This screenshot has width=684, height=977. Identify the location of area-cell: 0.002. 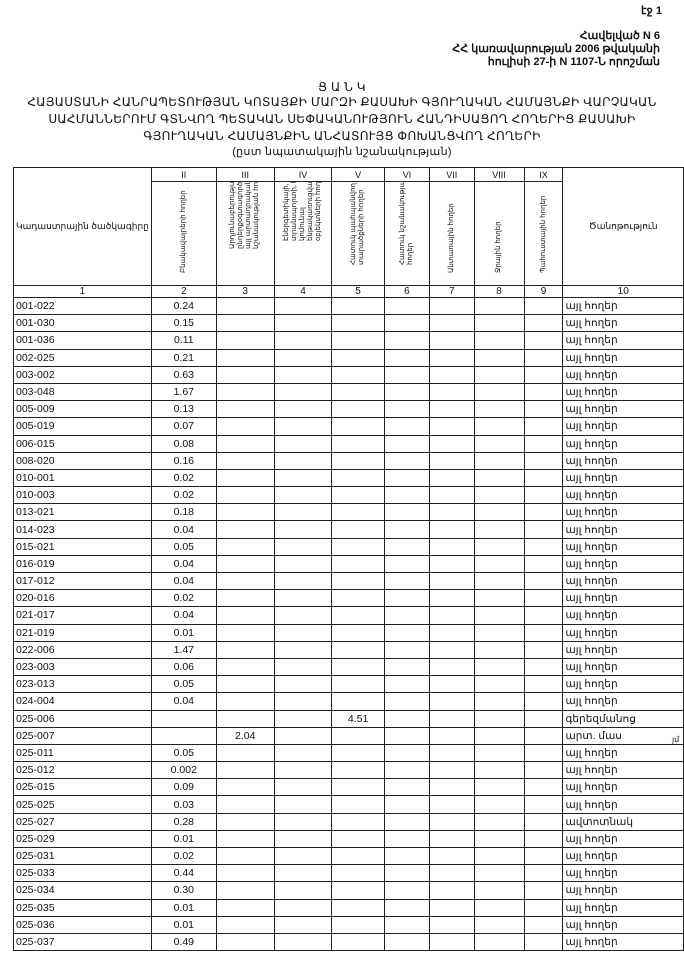
(183, 770).